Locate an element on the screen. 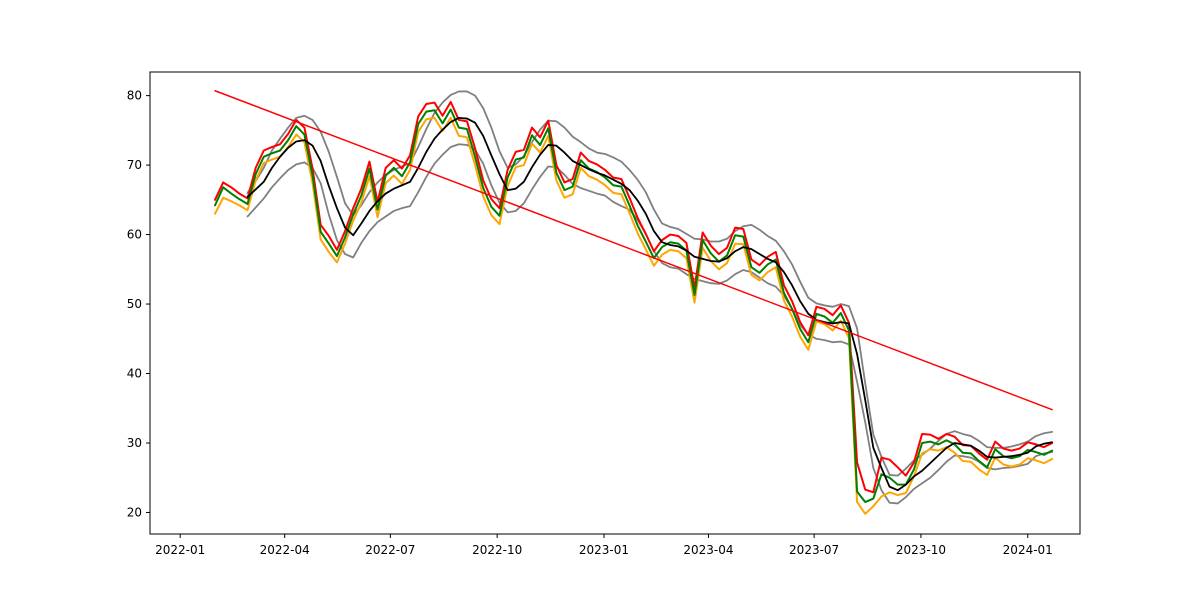 The width and height of the screenshot is (1200, 604). x-tick-label: 2022-04 is located at coordinates (285, 550).